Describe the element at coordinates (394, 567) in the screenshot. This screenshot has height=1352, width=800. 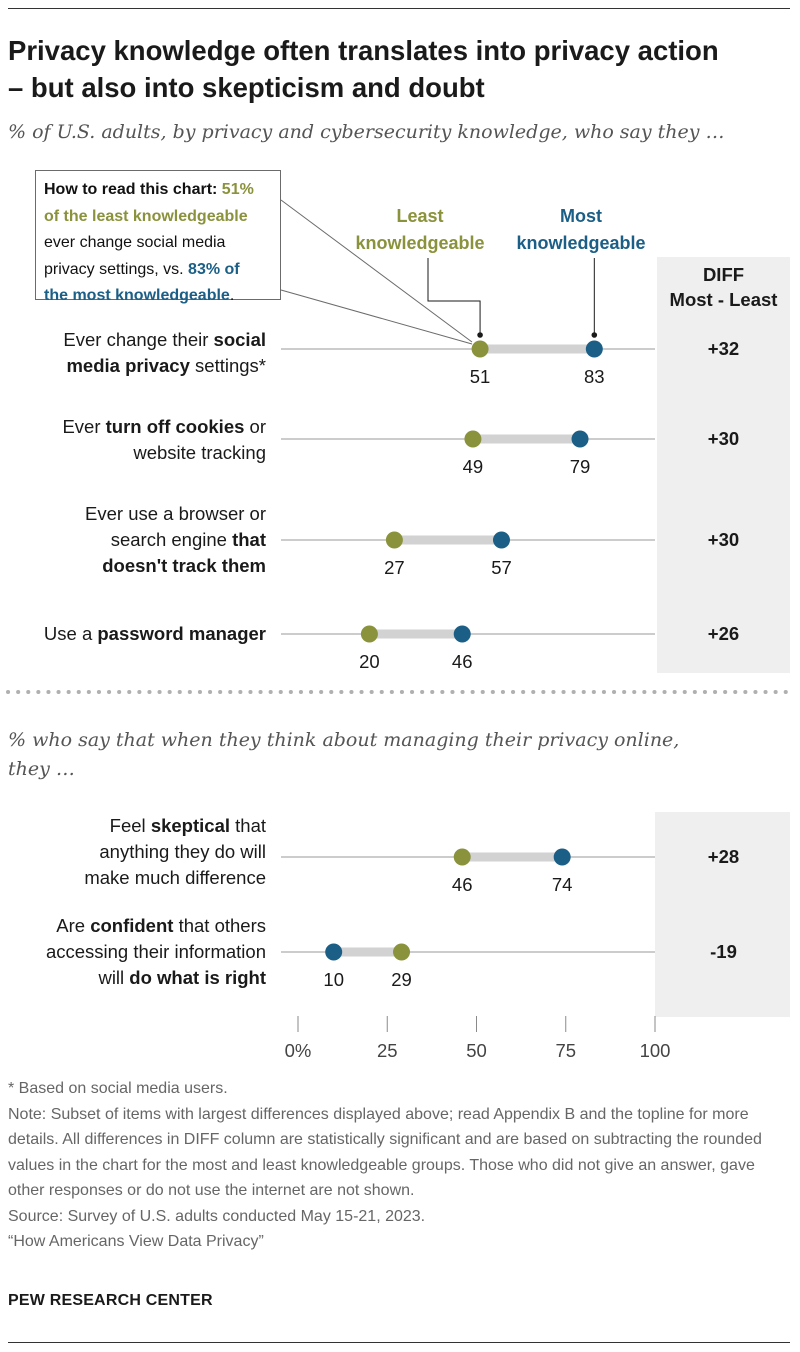
I see `value-label-least: 27` at that location.